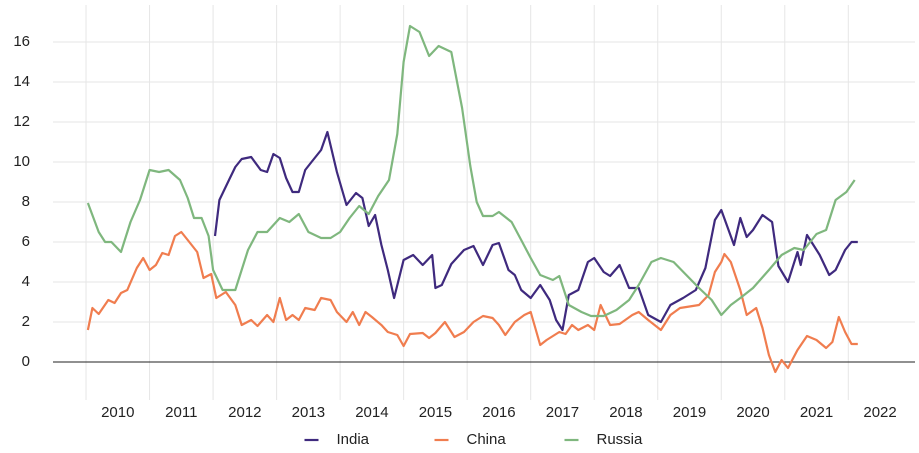 This screenshot has height=453, width=919. What do you see at coordinates (689, 412) in the screenshot?
I see `x-tick-label: 2019` at bounding box center [689, 412].